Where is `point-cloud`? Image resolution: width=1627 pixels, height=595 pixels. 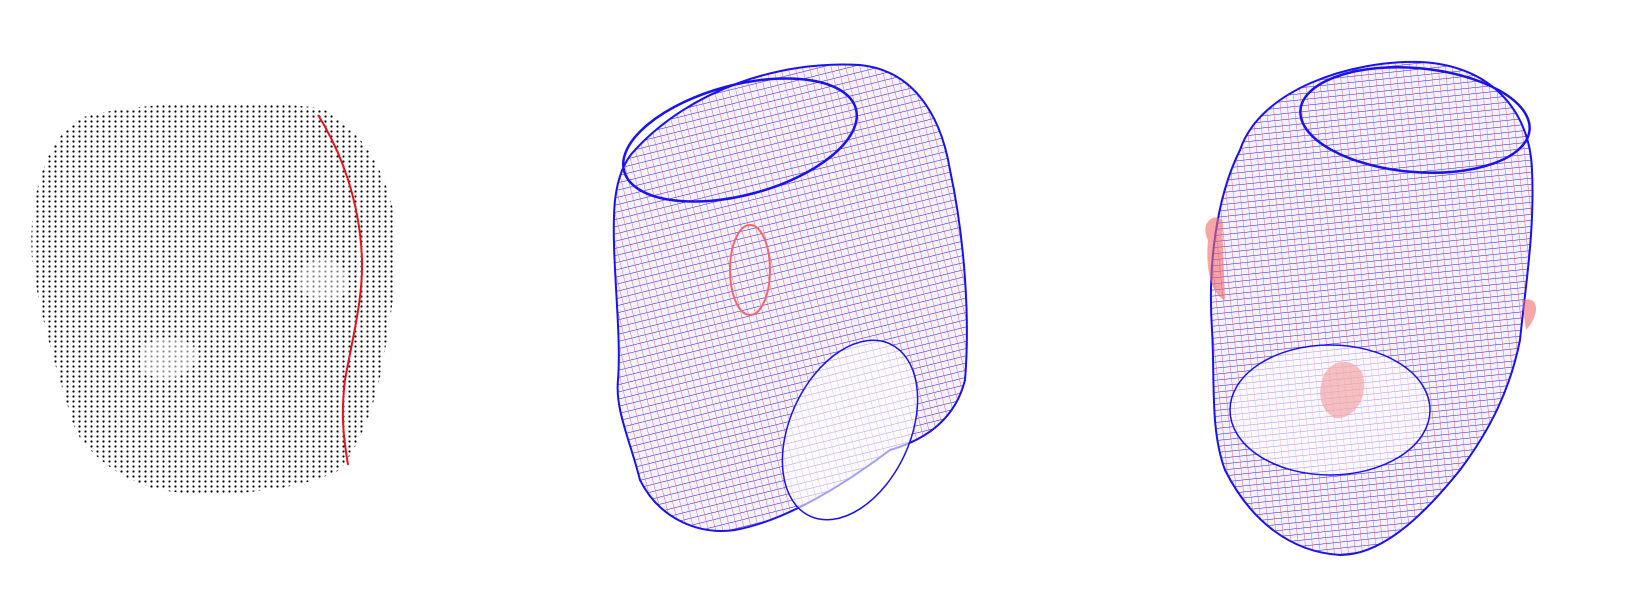
point-cloud is located at coordinates (214, 298).